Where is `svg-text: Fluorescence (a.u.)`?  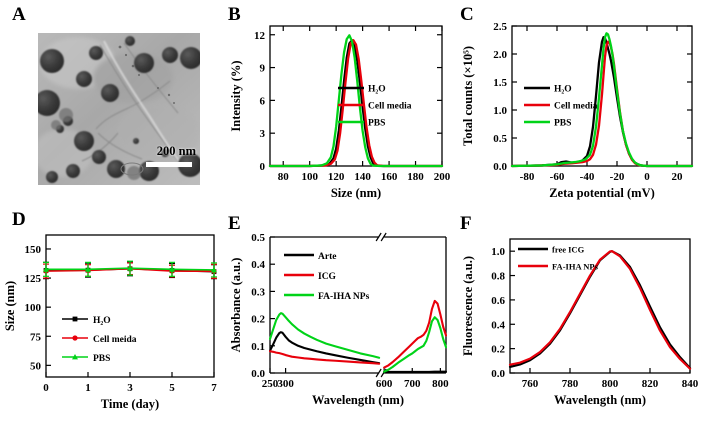 svg-text: Fluorescence (a.u.) is located at coordinates (468, 306).